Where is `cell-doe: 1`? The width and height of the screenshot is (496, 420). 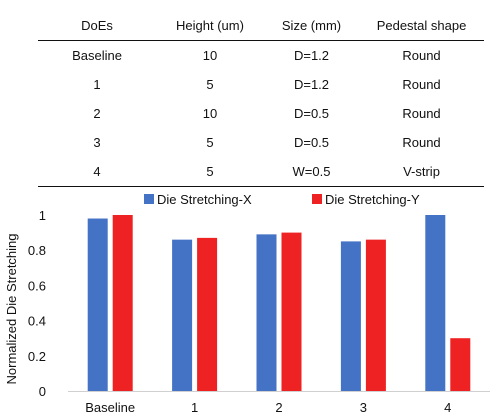
cell-doe: 1 is located at coordinates (97, 84).